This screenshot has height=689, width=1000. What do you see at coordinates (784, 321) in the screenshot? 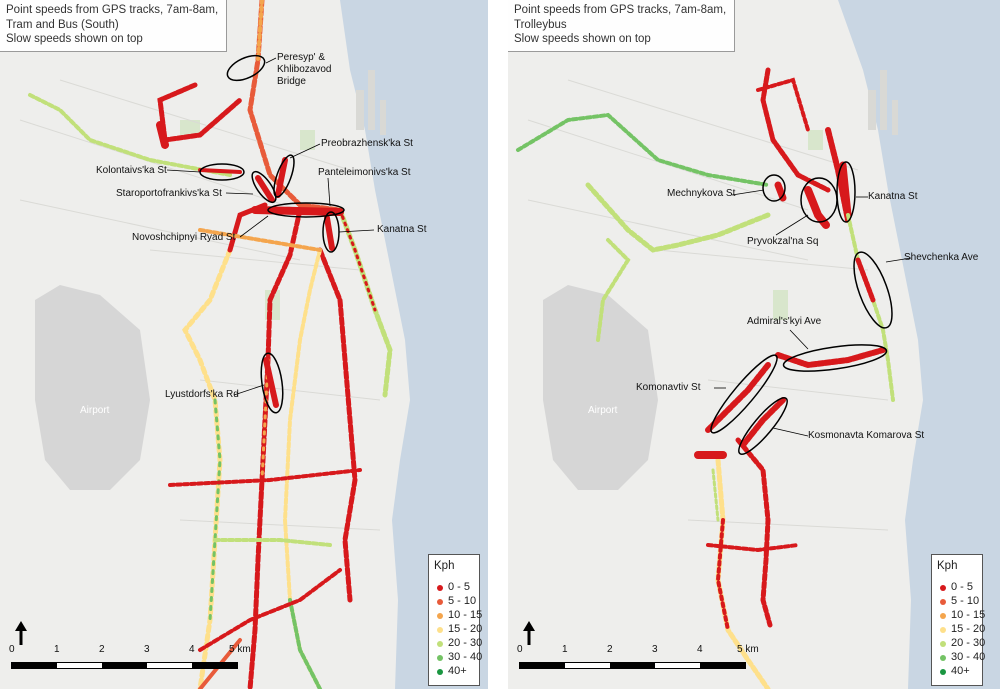
I see `label-admiralskyi: Admiral's'kyi Ave` at bounding box center [784, 321].